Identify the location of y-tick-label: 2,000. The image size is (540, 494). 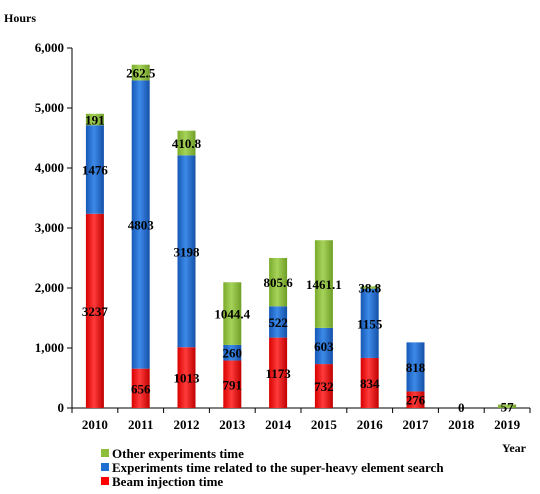
(49, 287).